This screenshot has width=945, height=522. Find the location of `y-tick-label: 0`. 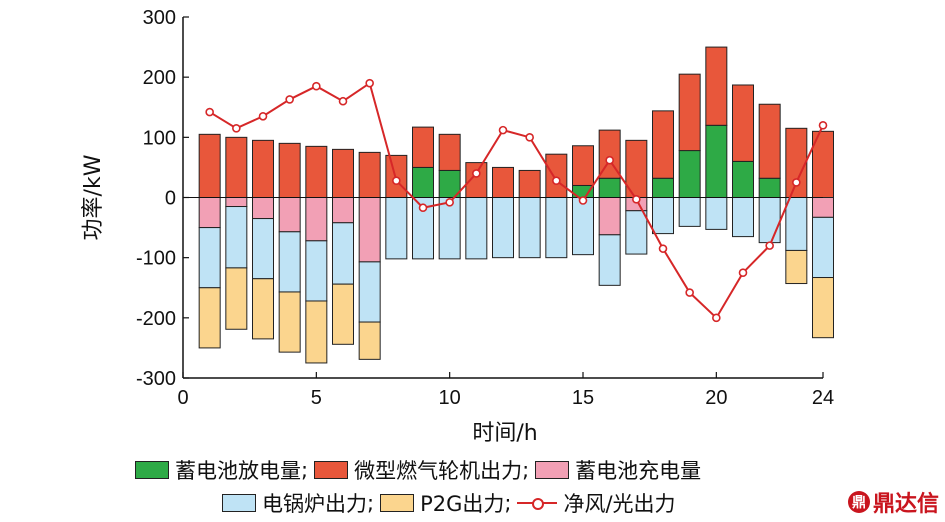

y-tick-label: 0 is located at coordinates (170, 199).